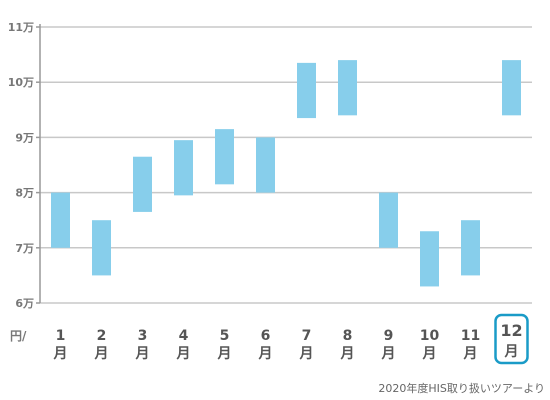 This screenshot has height=400, width=550. Describe the element at coordinates (470, 336) in the screenshot. I see `x-tick-month-number-11: 11` at that location.